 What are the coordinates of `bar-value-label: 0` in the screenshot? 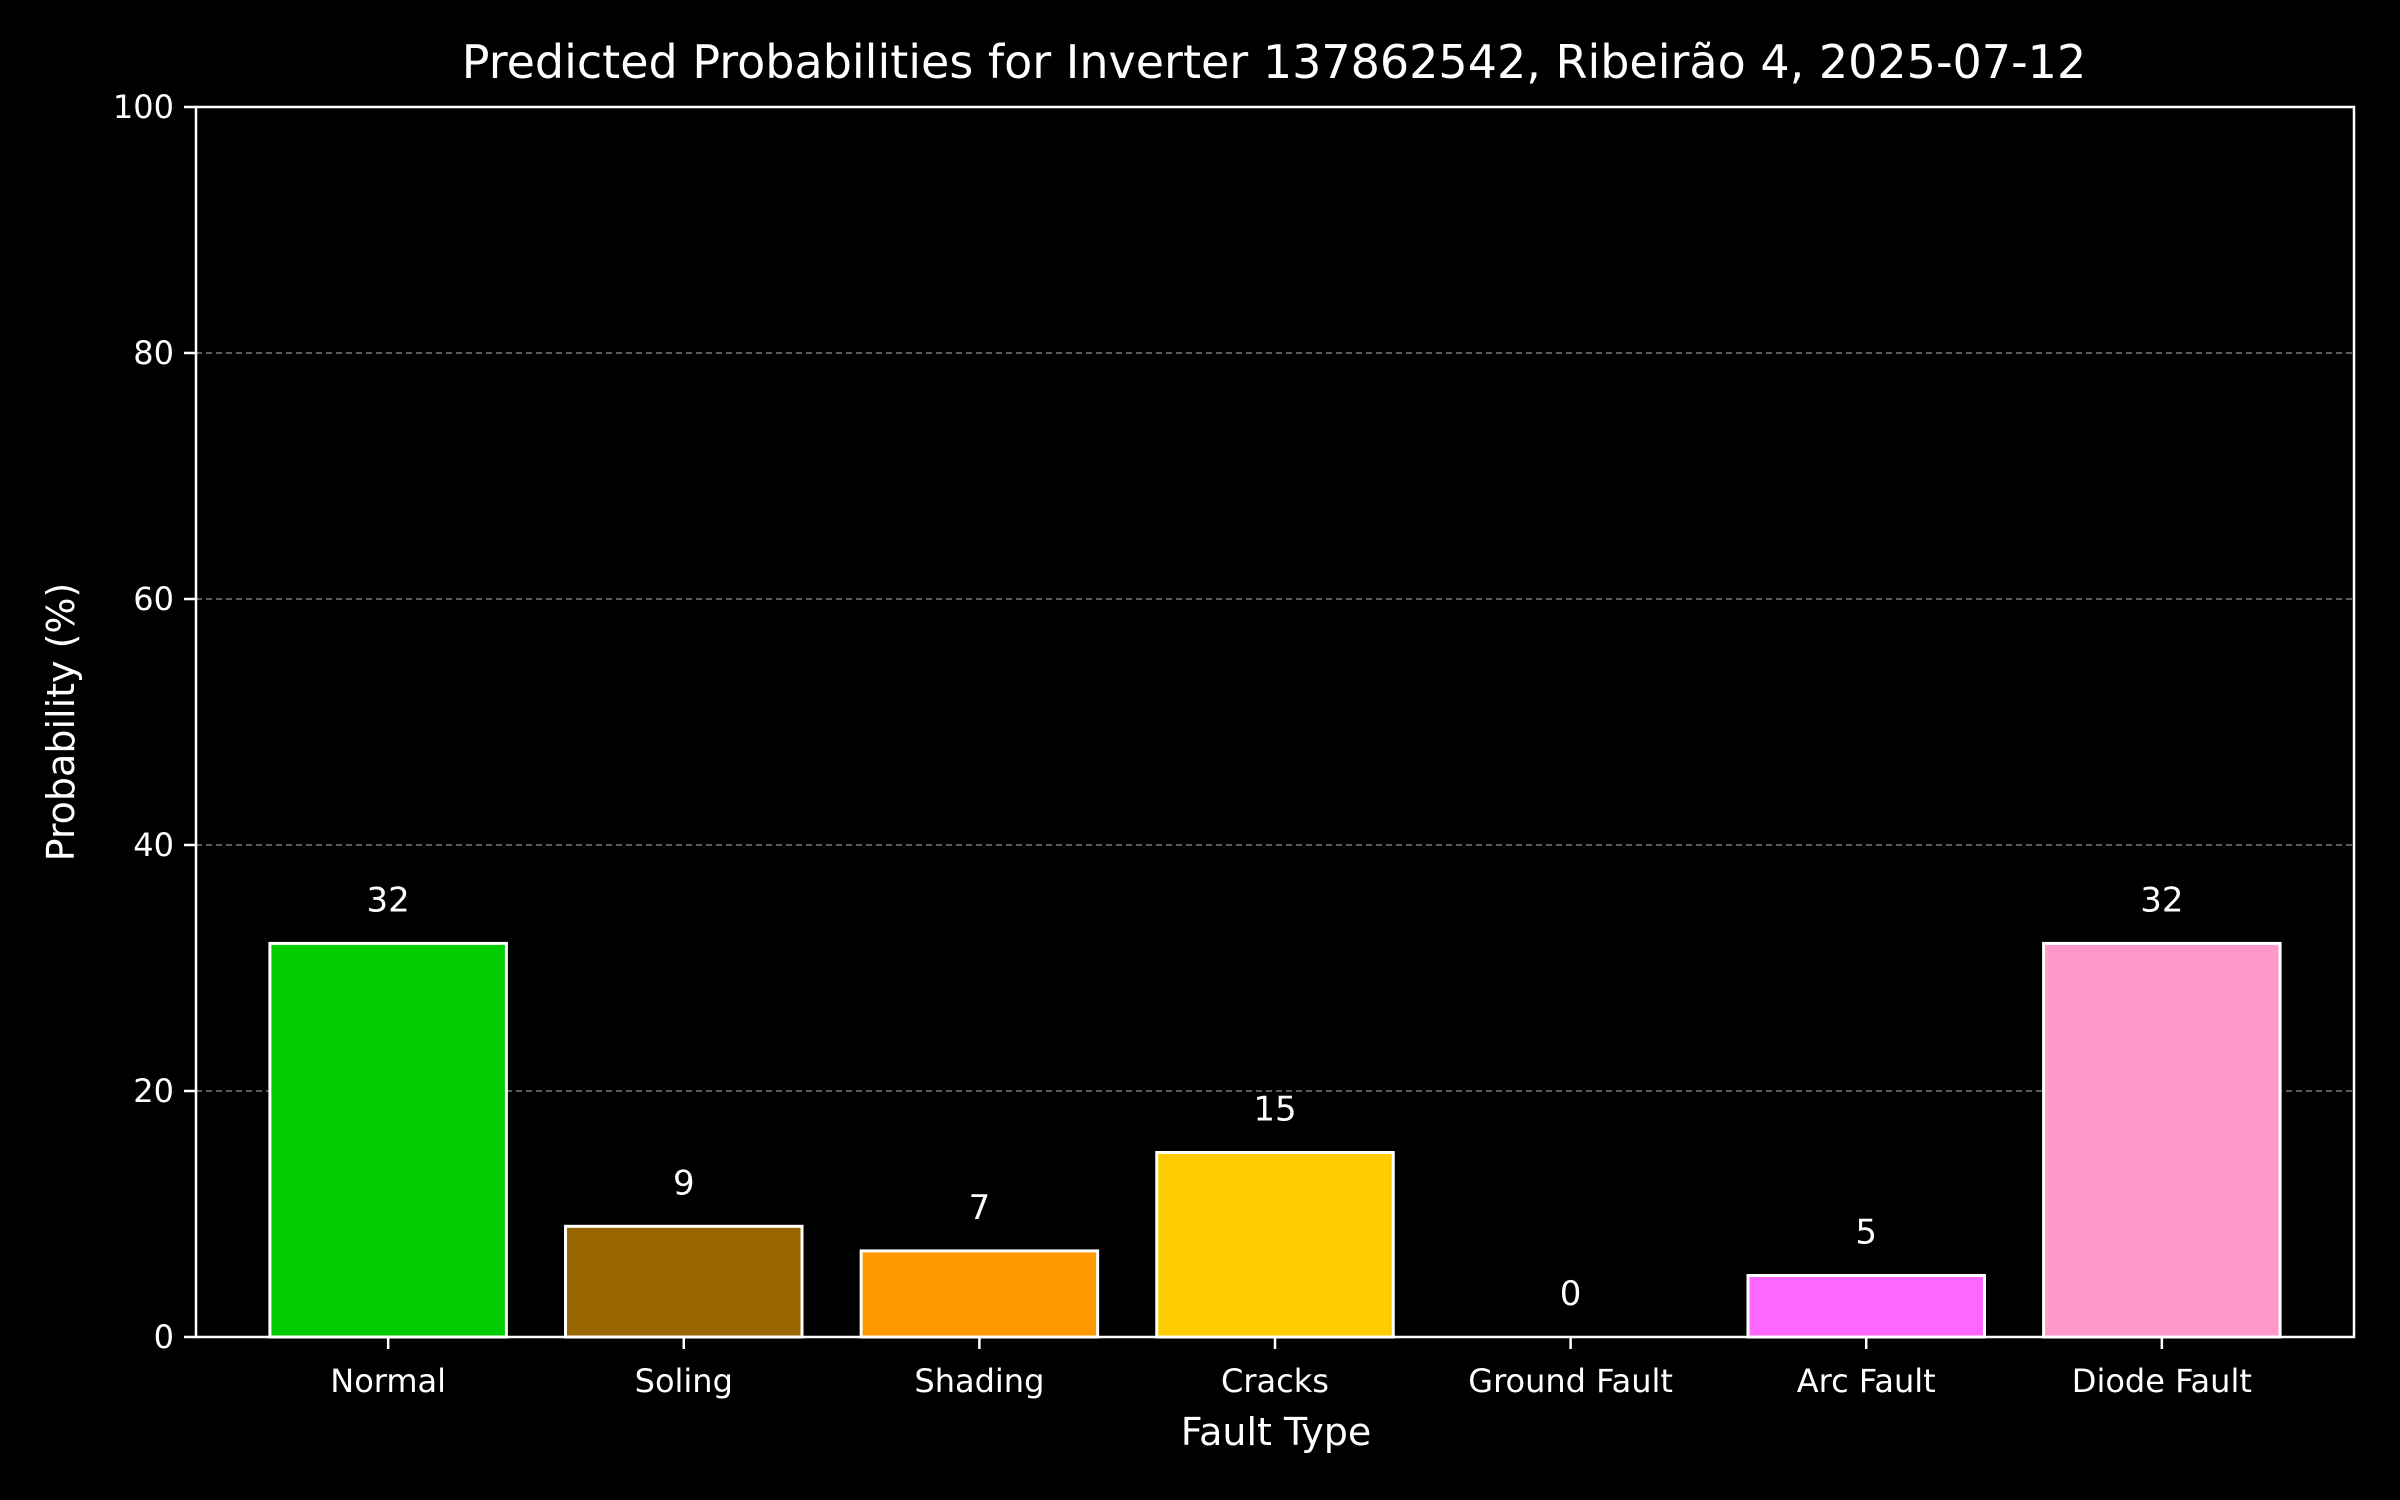 It's located at (1571, 1294).